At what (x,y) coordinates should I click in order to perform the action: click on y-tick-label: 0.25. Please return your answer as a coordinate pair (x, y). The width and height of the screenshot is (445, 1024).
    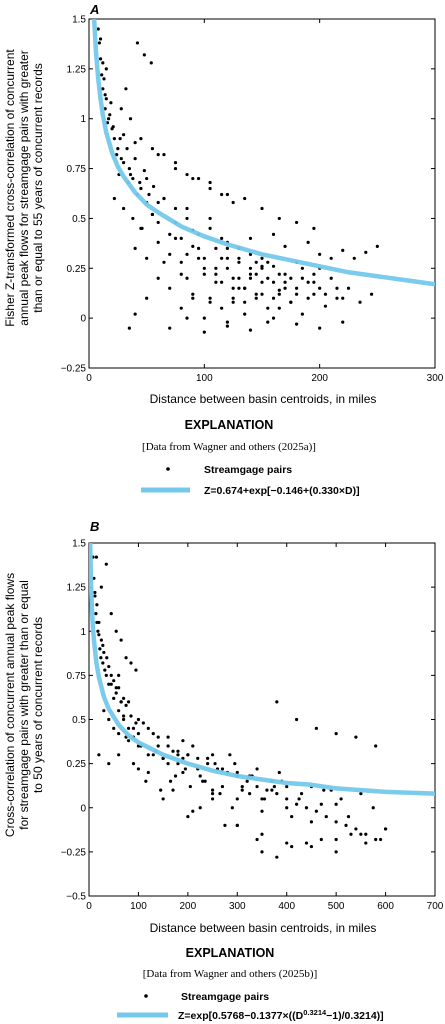
    Looking at the image, I should click on (77, 764).